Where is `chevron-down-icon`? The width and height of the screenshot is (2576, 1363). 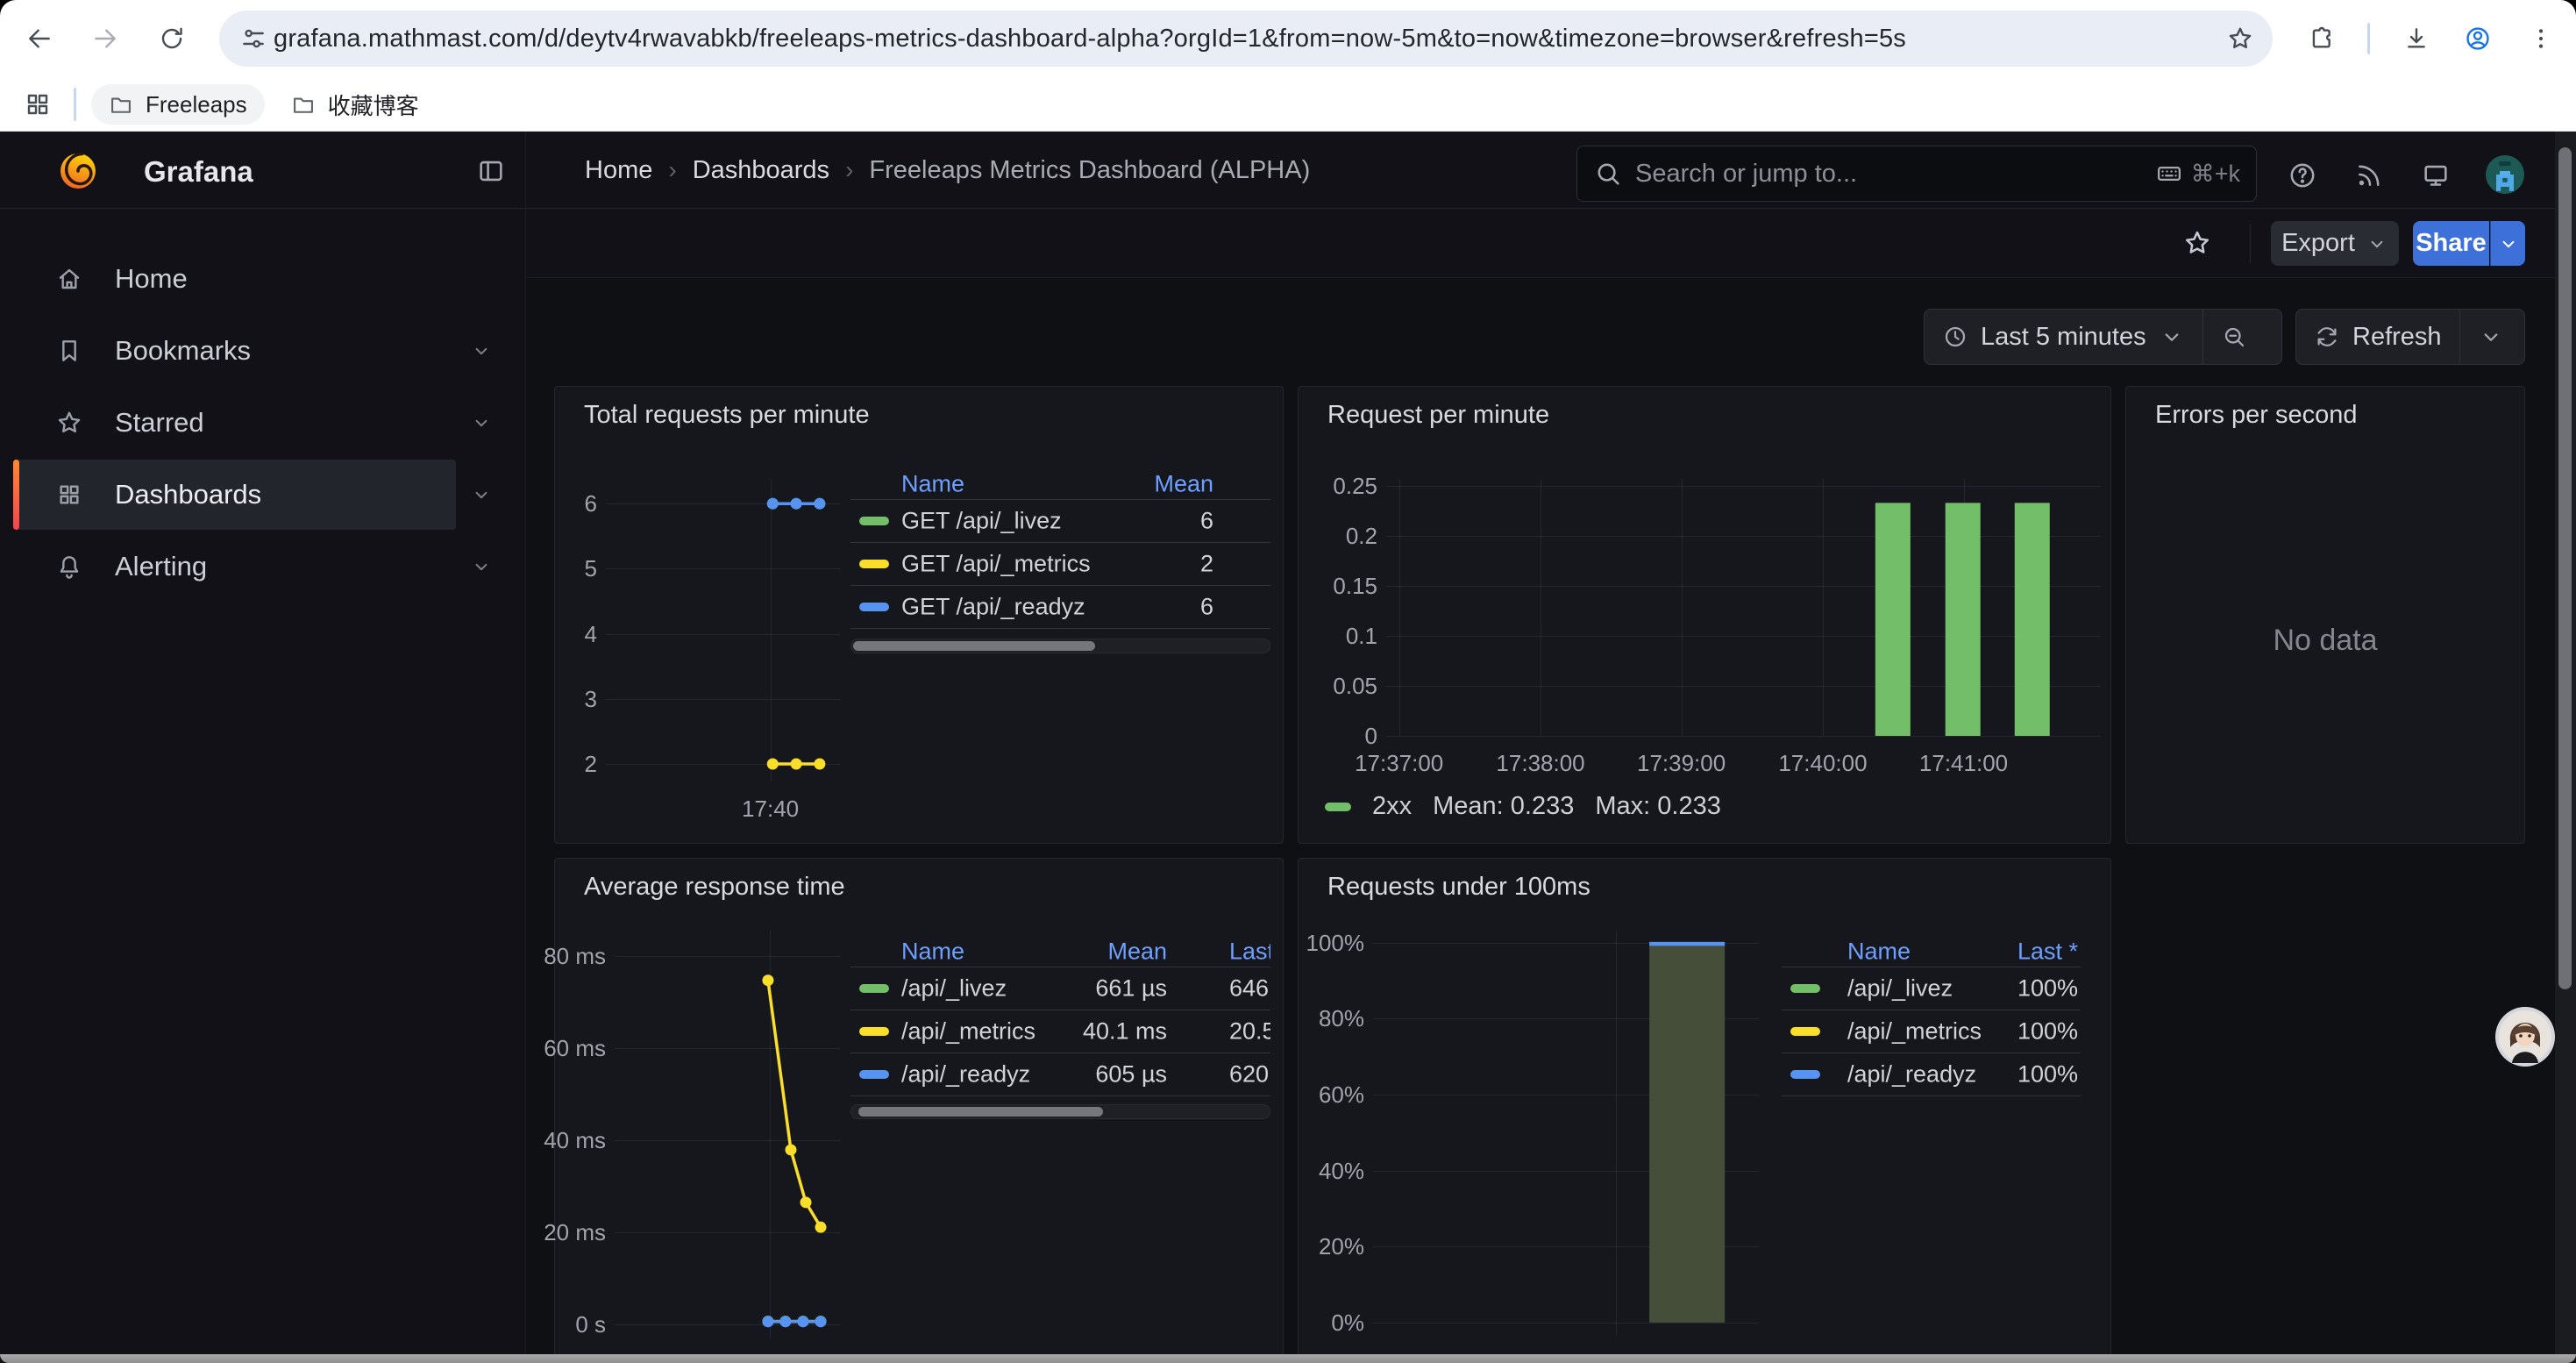
chevron-down-icon is located at coordinates (2172, 337).